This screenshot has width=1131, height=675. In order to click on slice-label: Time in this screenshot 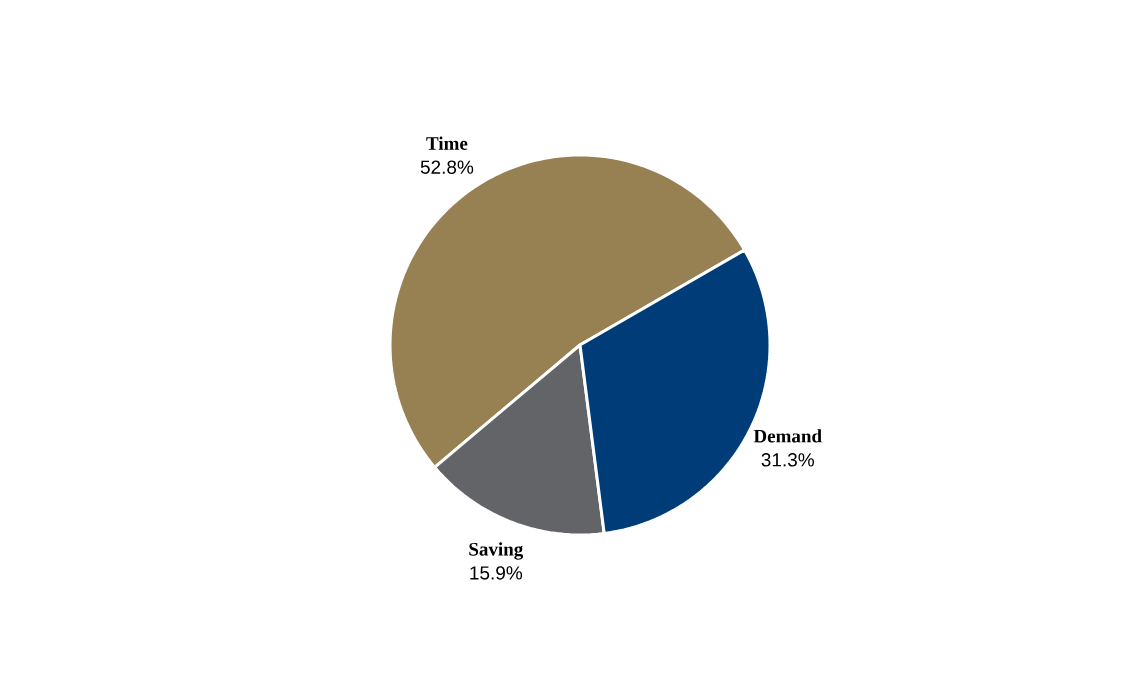, I will do `click(447, 143)`.